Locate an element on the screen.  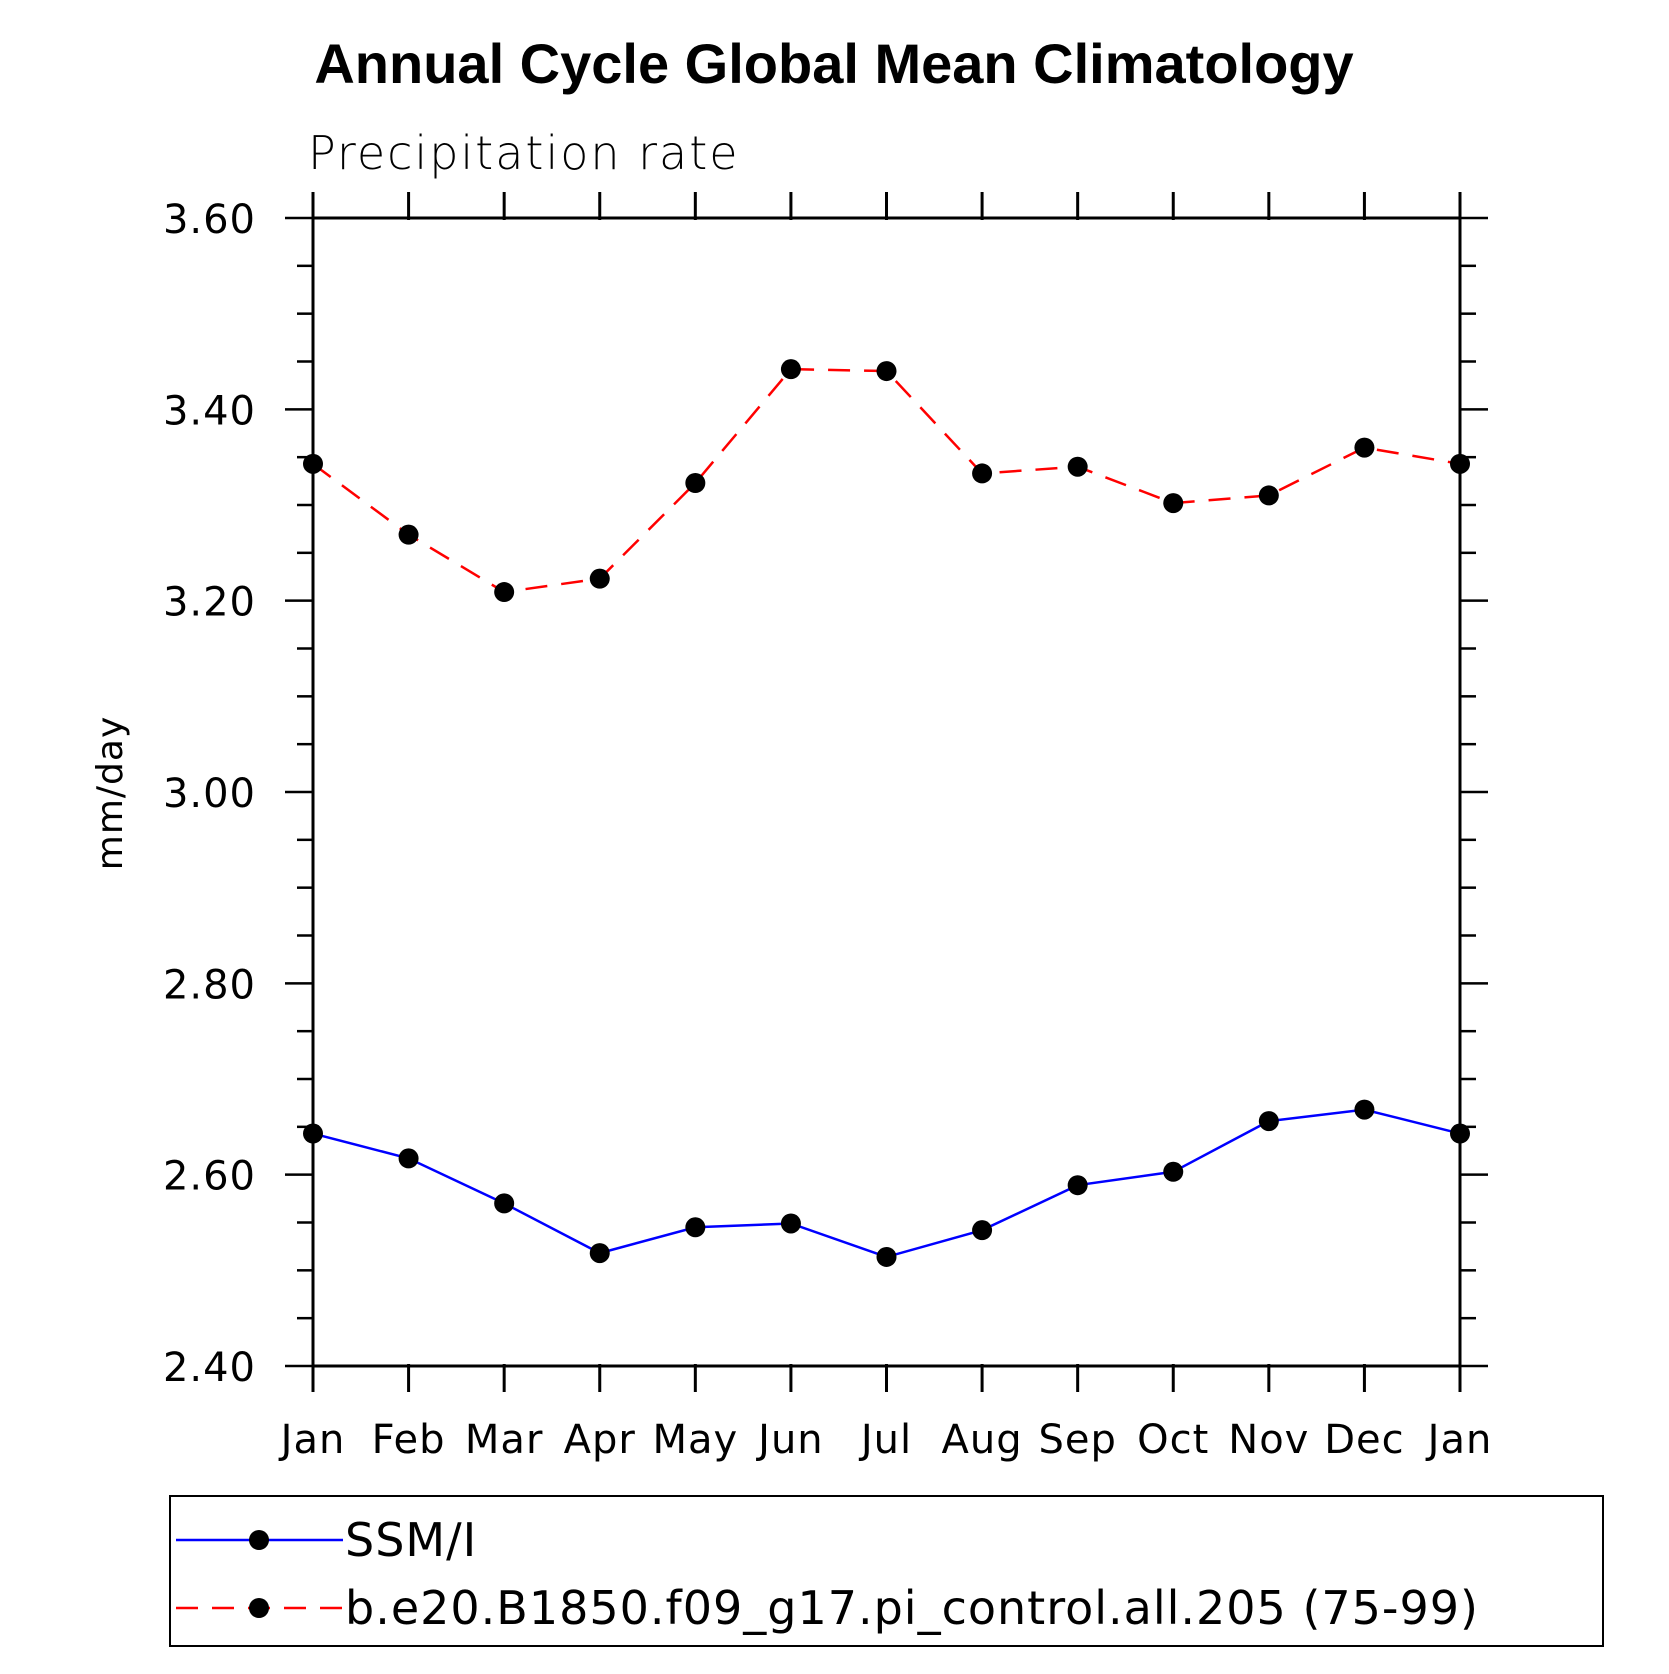
x-tick-label: Mar is located at coordinates (504, 1440).